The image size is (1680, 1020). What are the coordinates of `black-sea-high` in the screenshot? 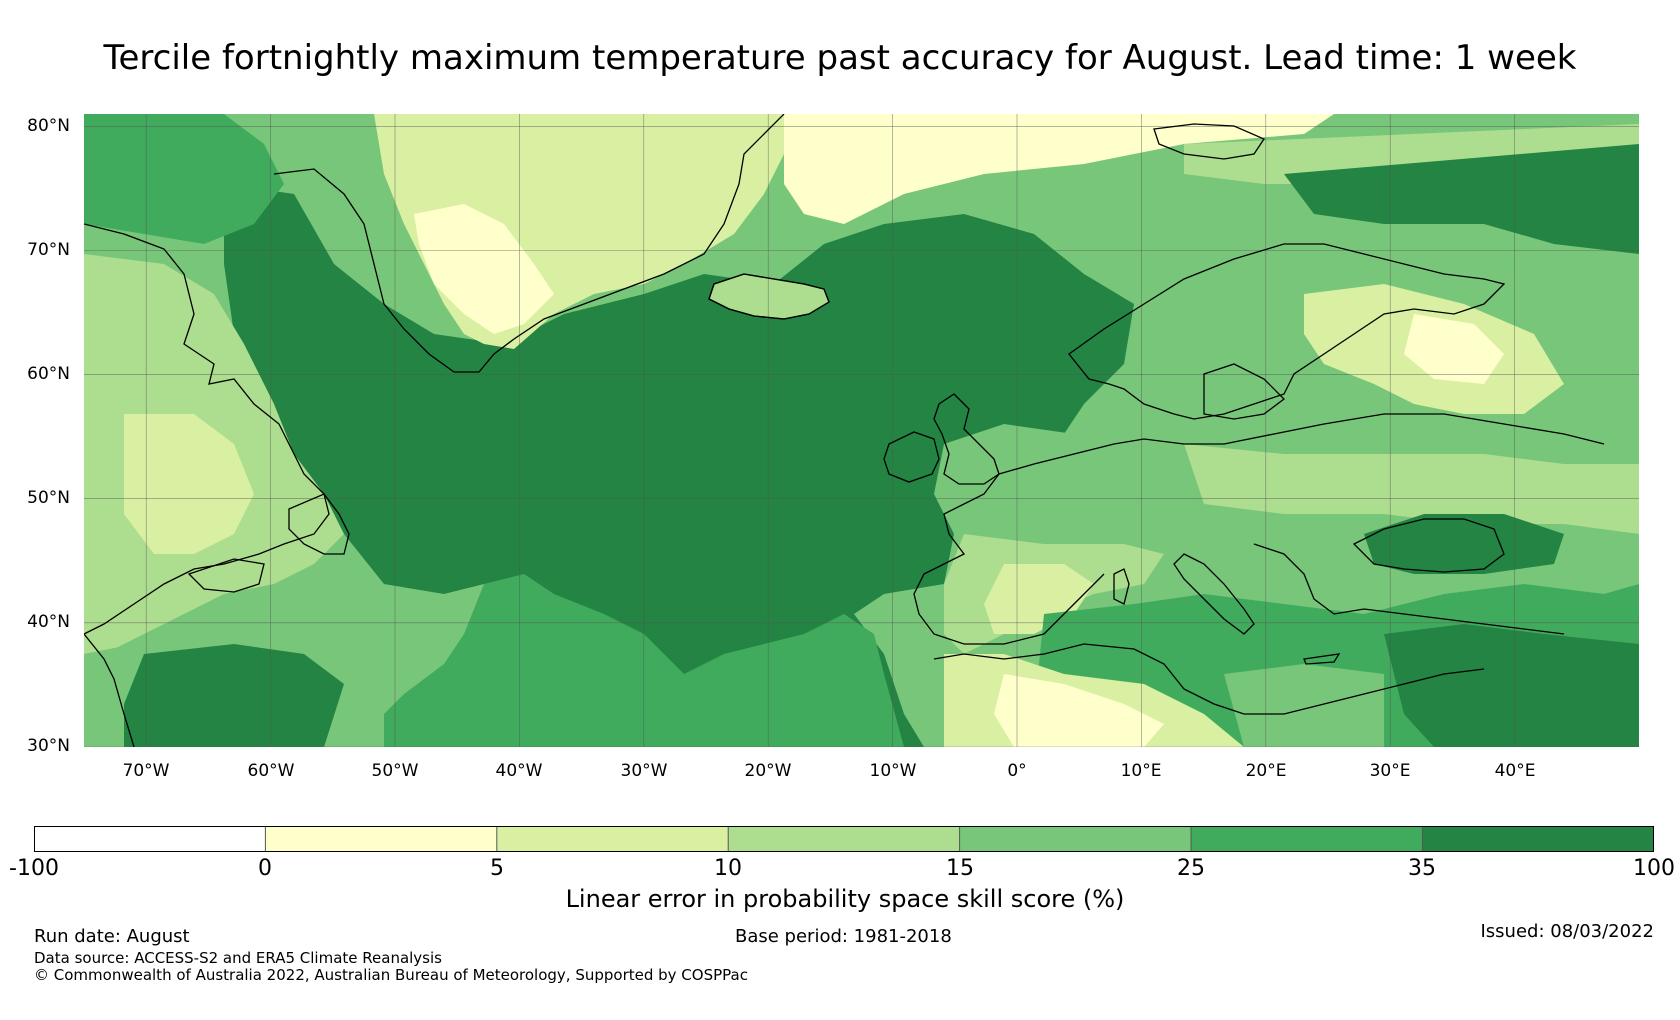 It's located at (1464, 544).